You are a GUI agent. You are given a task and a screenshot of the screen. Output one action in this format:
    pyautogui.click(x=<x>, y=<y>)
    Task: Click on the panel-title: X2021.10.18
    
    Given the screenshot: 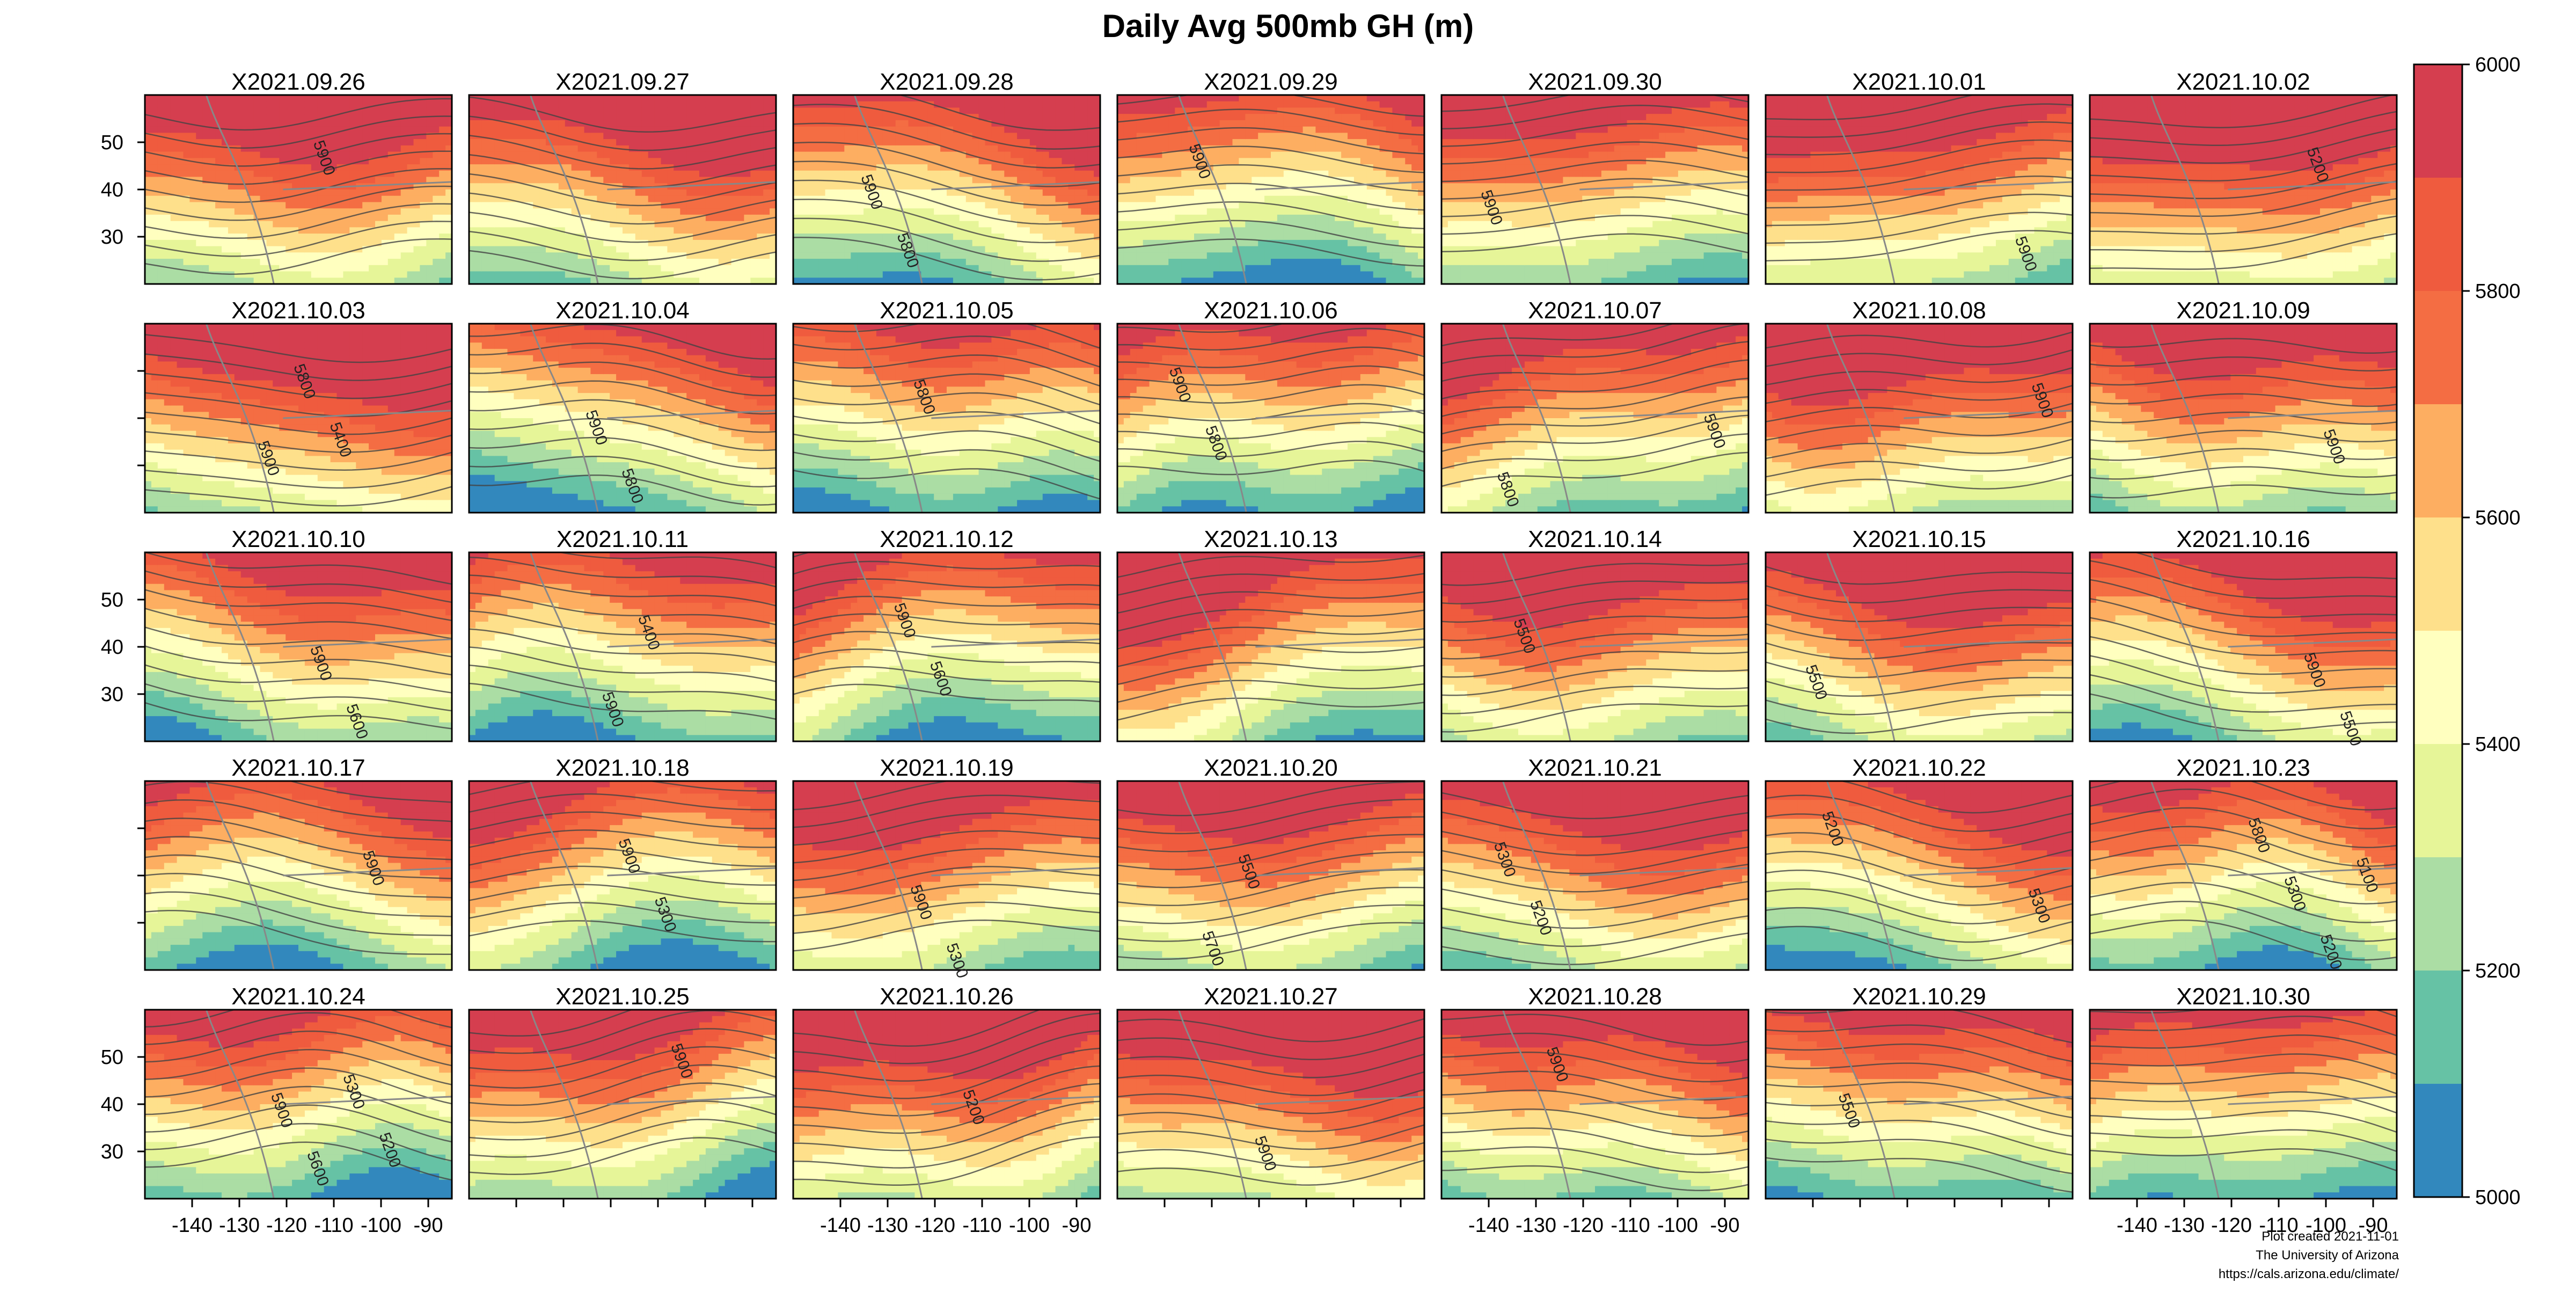 What is the action you would take?
    pyautogui.click(x=622, y=768)
    